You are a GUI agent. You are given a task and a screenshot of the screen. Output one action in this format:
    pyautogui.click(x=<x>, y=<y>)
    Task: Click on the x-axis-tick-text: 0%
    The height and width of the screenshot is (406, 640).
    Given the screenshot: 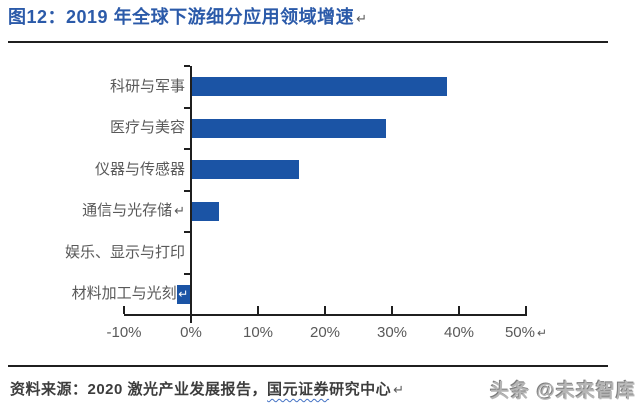 What is the action you would take?
    pyautogui.click(x=191, y=332)
    